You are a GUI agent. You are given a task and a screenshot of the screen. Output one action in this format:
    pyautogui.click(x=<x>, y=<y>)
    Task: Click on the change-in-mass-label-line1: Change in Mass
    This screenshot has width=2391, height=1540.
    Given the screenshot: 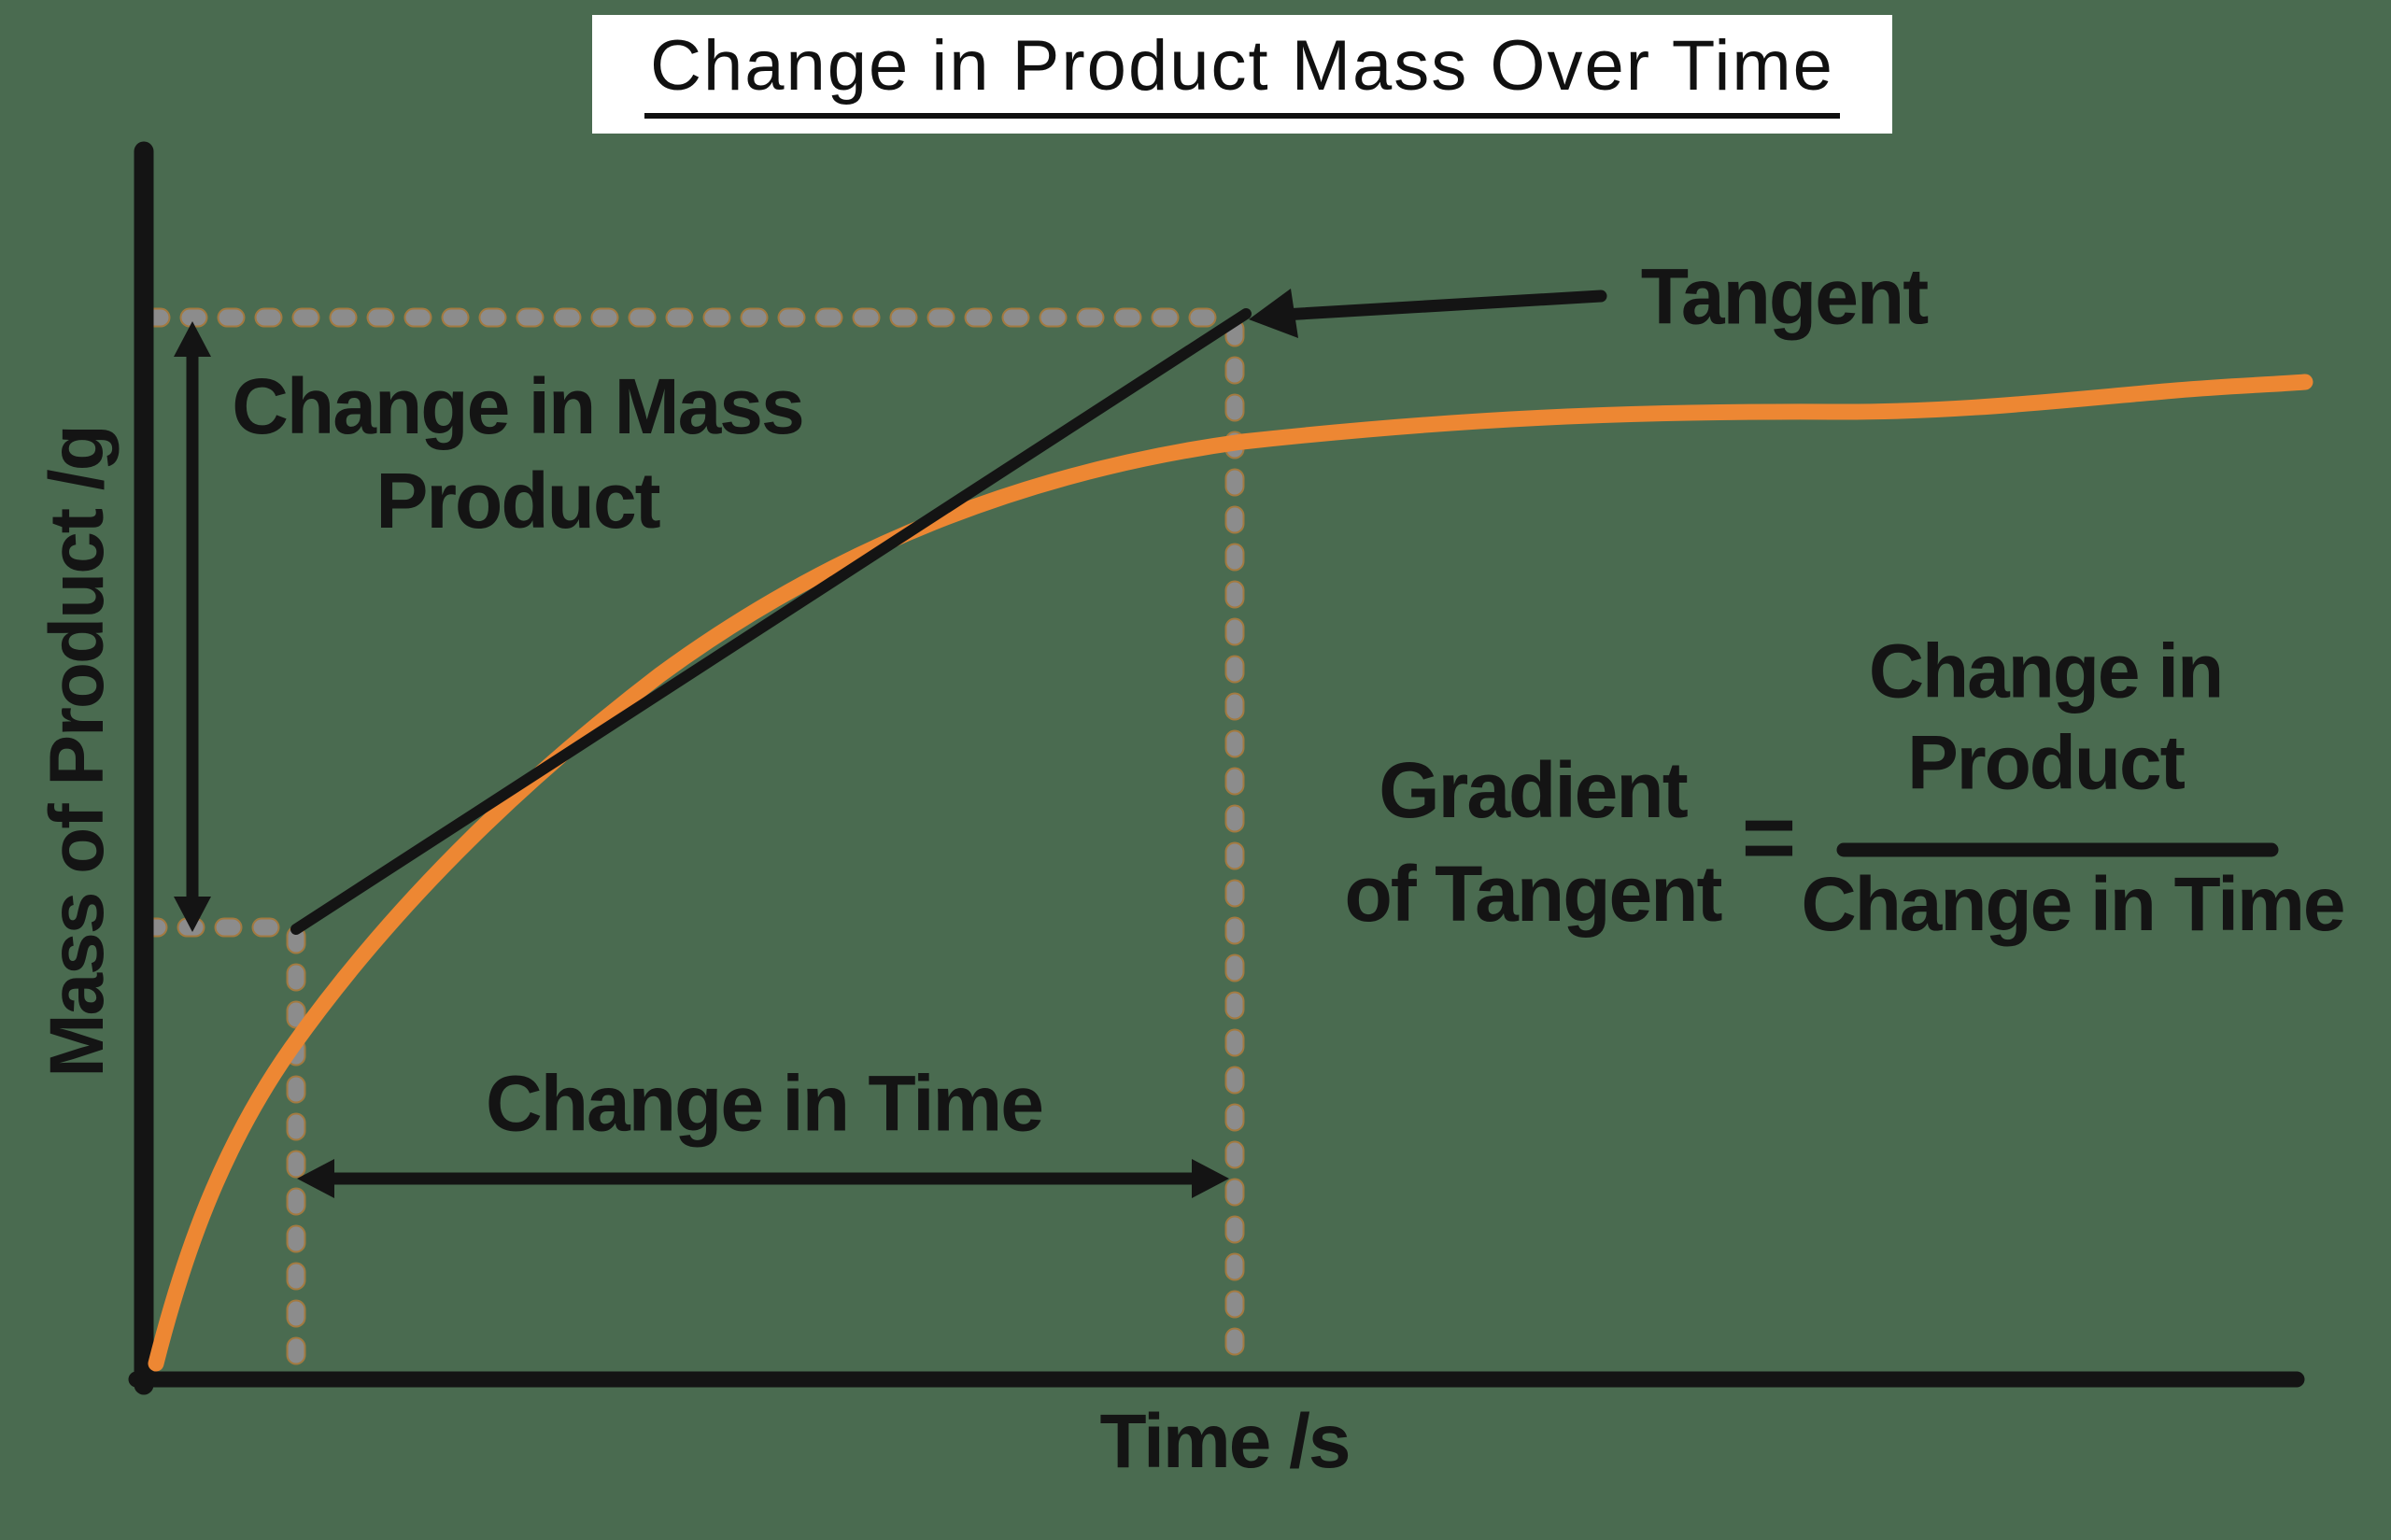 What is the action you would take?
    pyautogui.click(x=518, y=407)
    